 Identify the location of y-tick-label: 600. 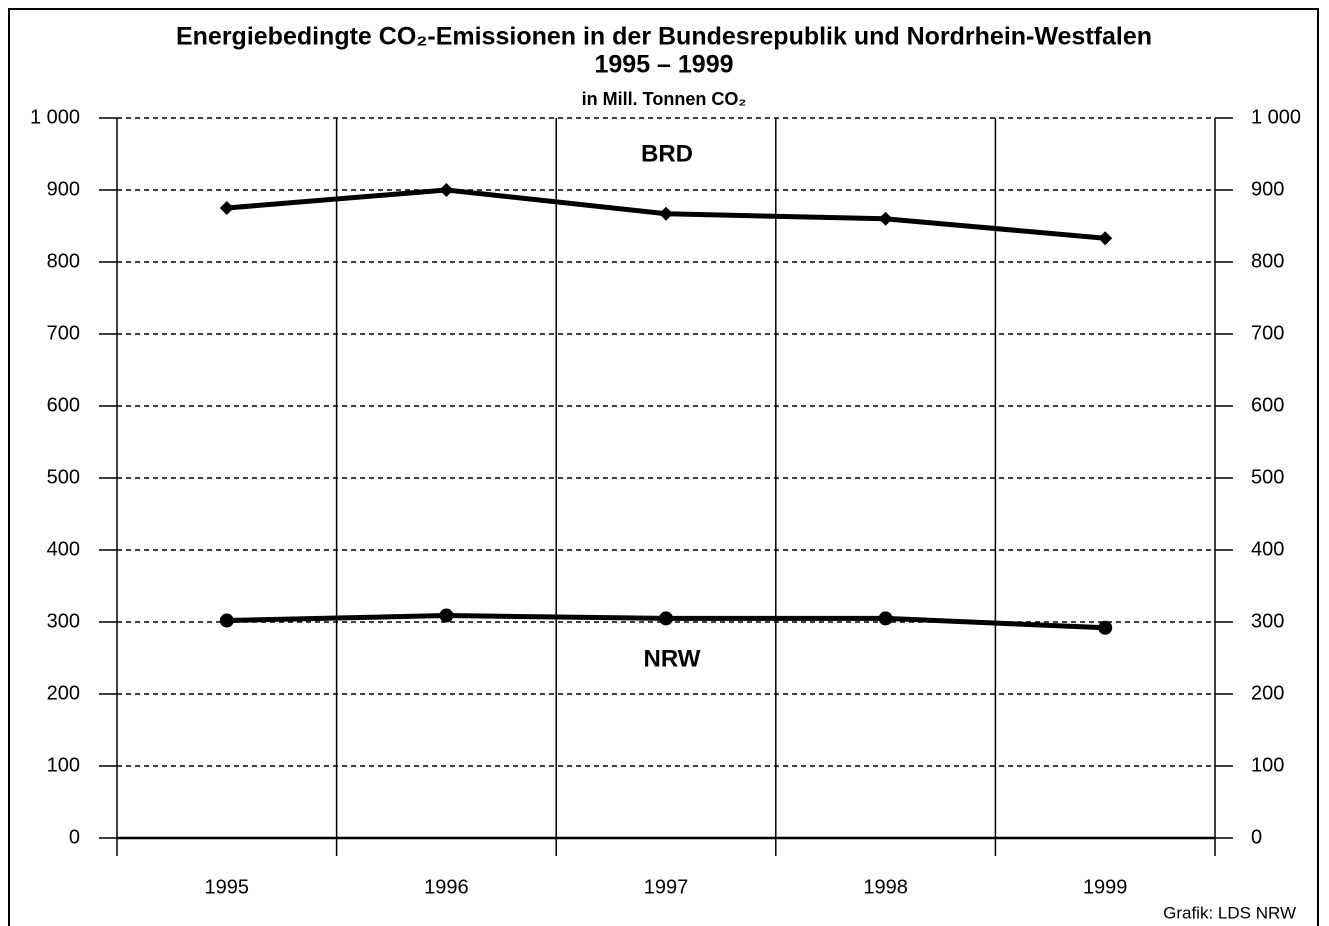
(63, 405).